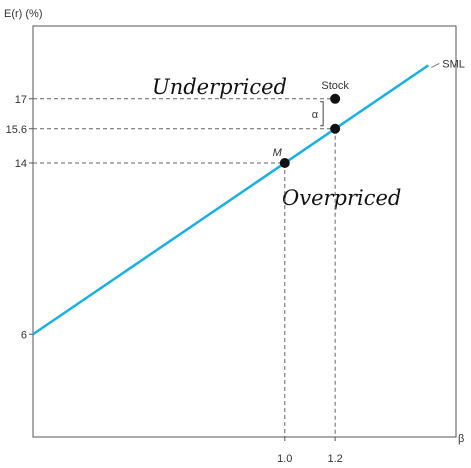 Image resolution: width=471 pixels, height=468 pixels. Describe the element at coordinates (21, 164) in the screenshot. I see `y-tick-label-2: 14` at that location.